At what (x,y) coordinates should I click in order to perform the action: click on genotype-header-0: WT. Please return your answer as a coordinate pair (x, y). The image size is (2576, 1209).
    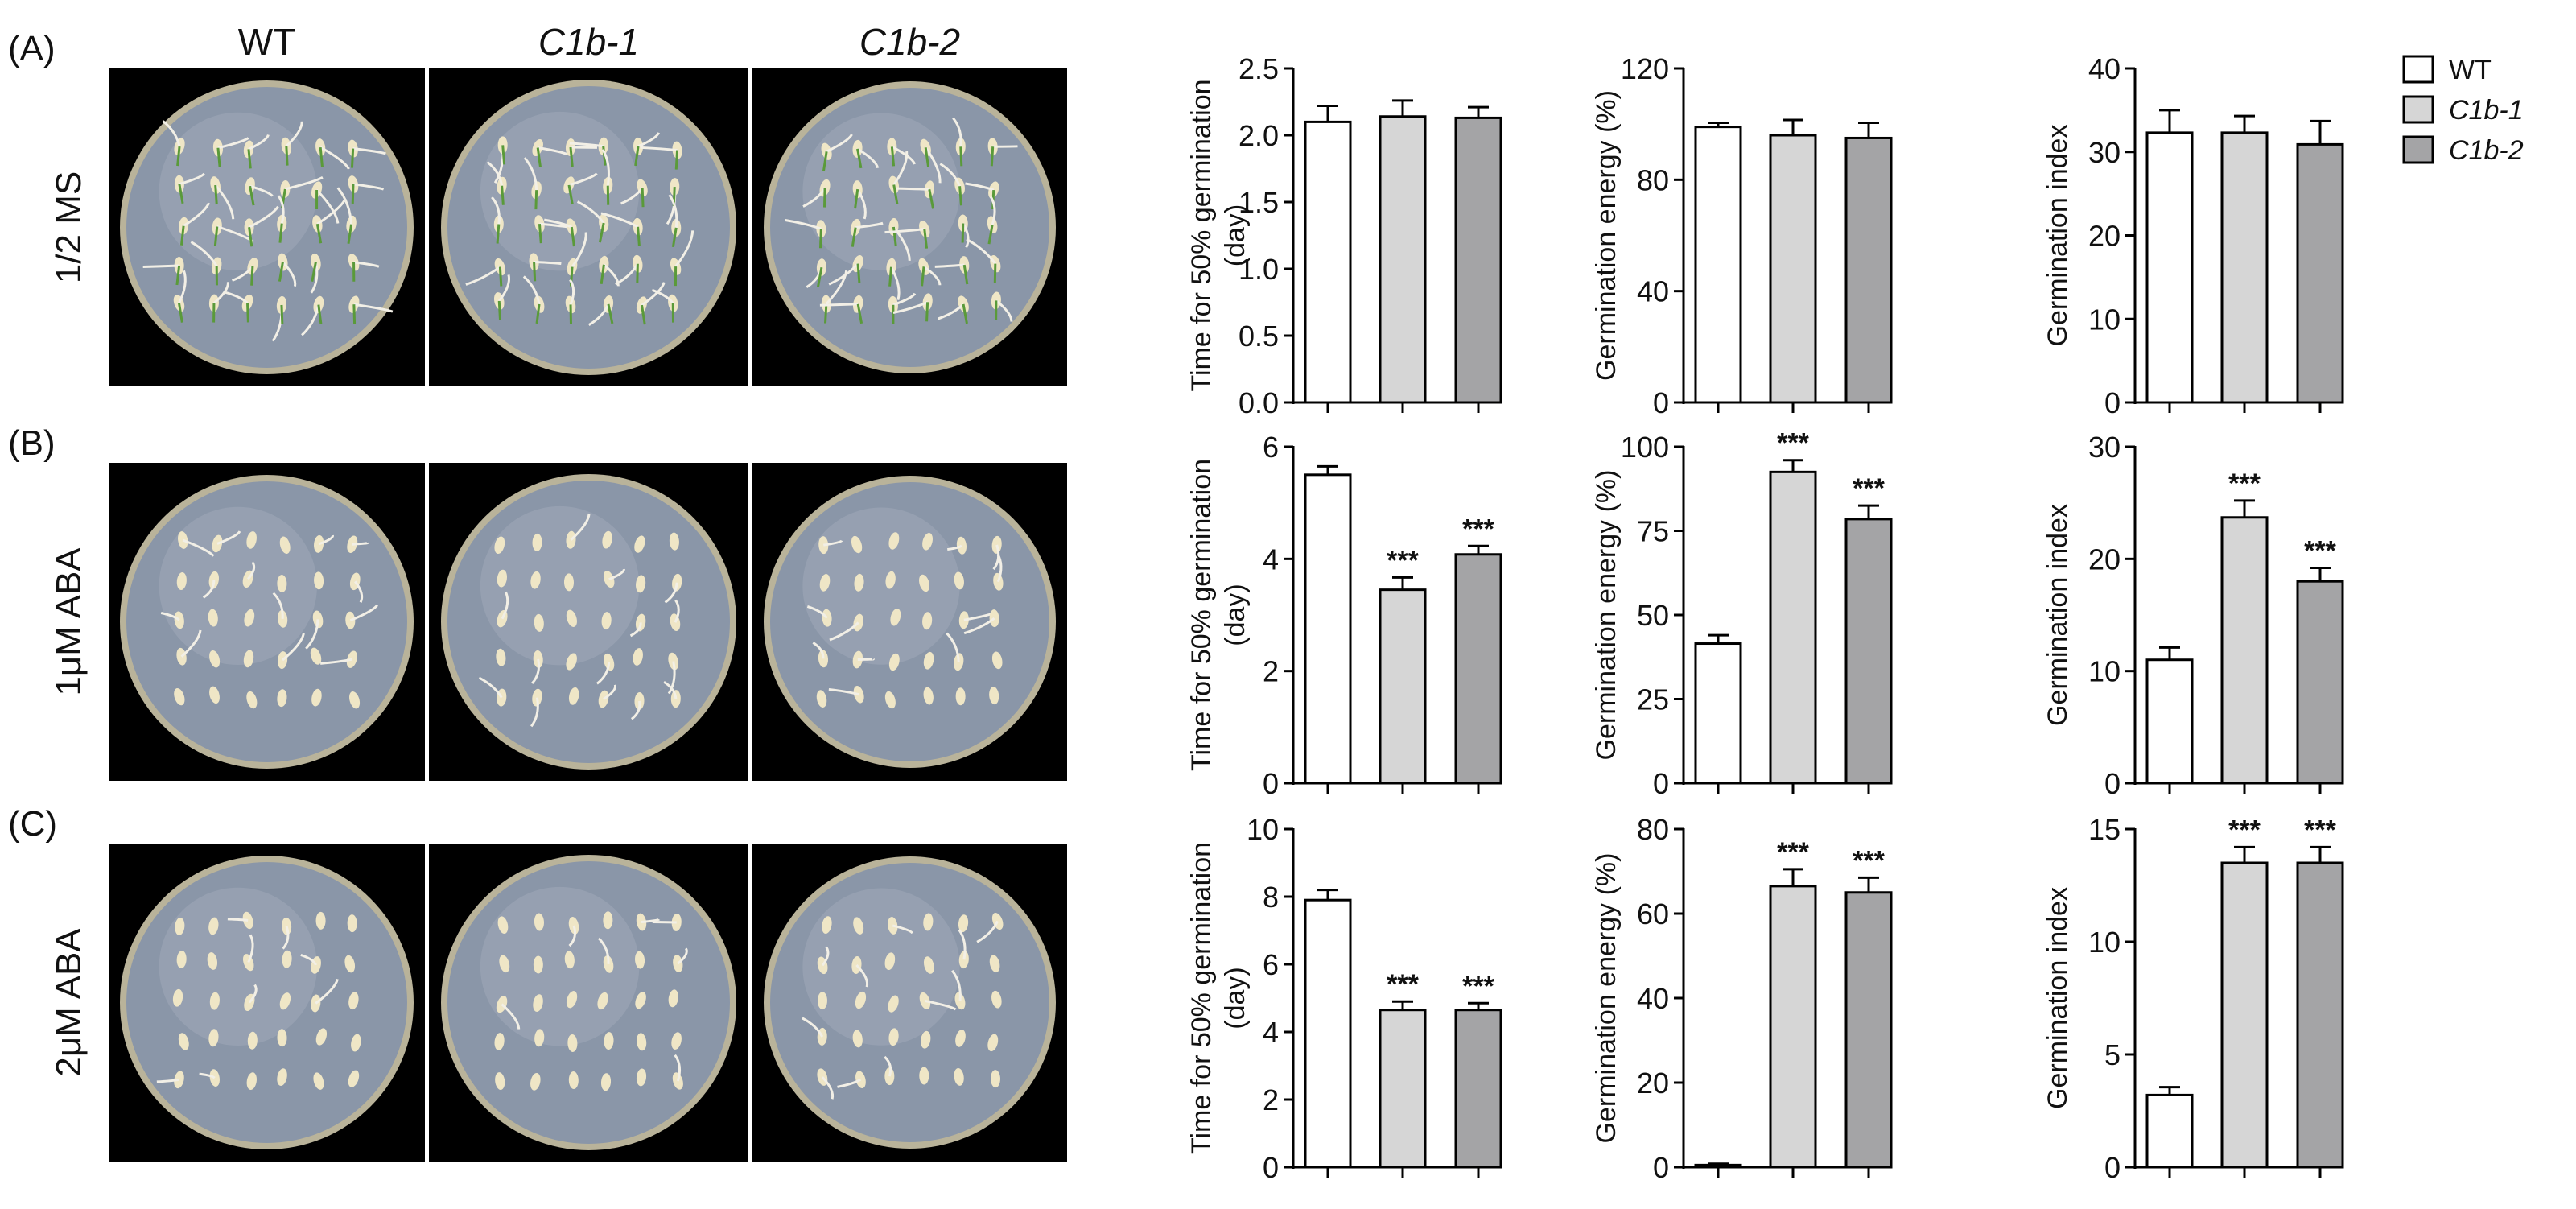
    Looking at the image, I should click on (267, 42).